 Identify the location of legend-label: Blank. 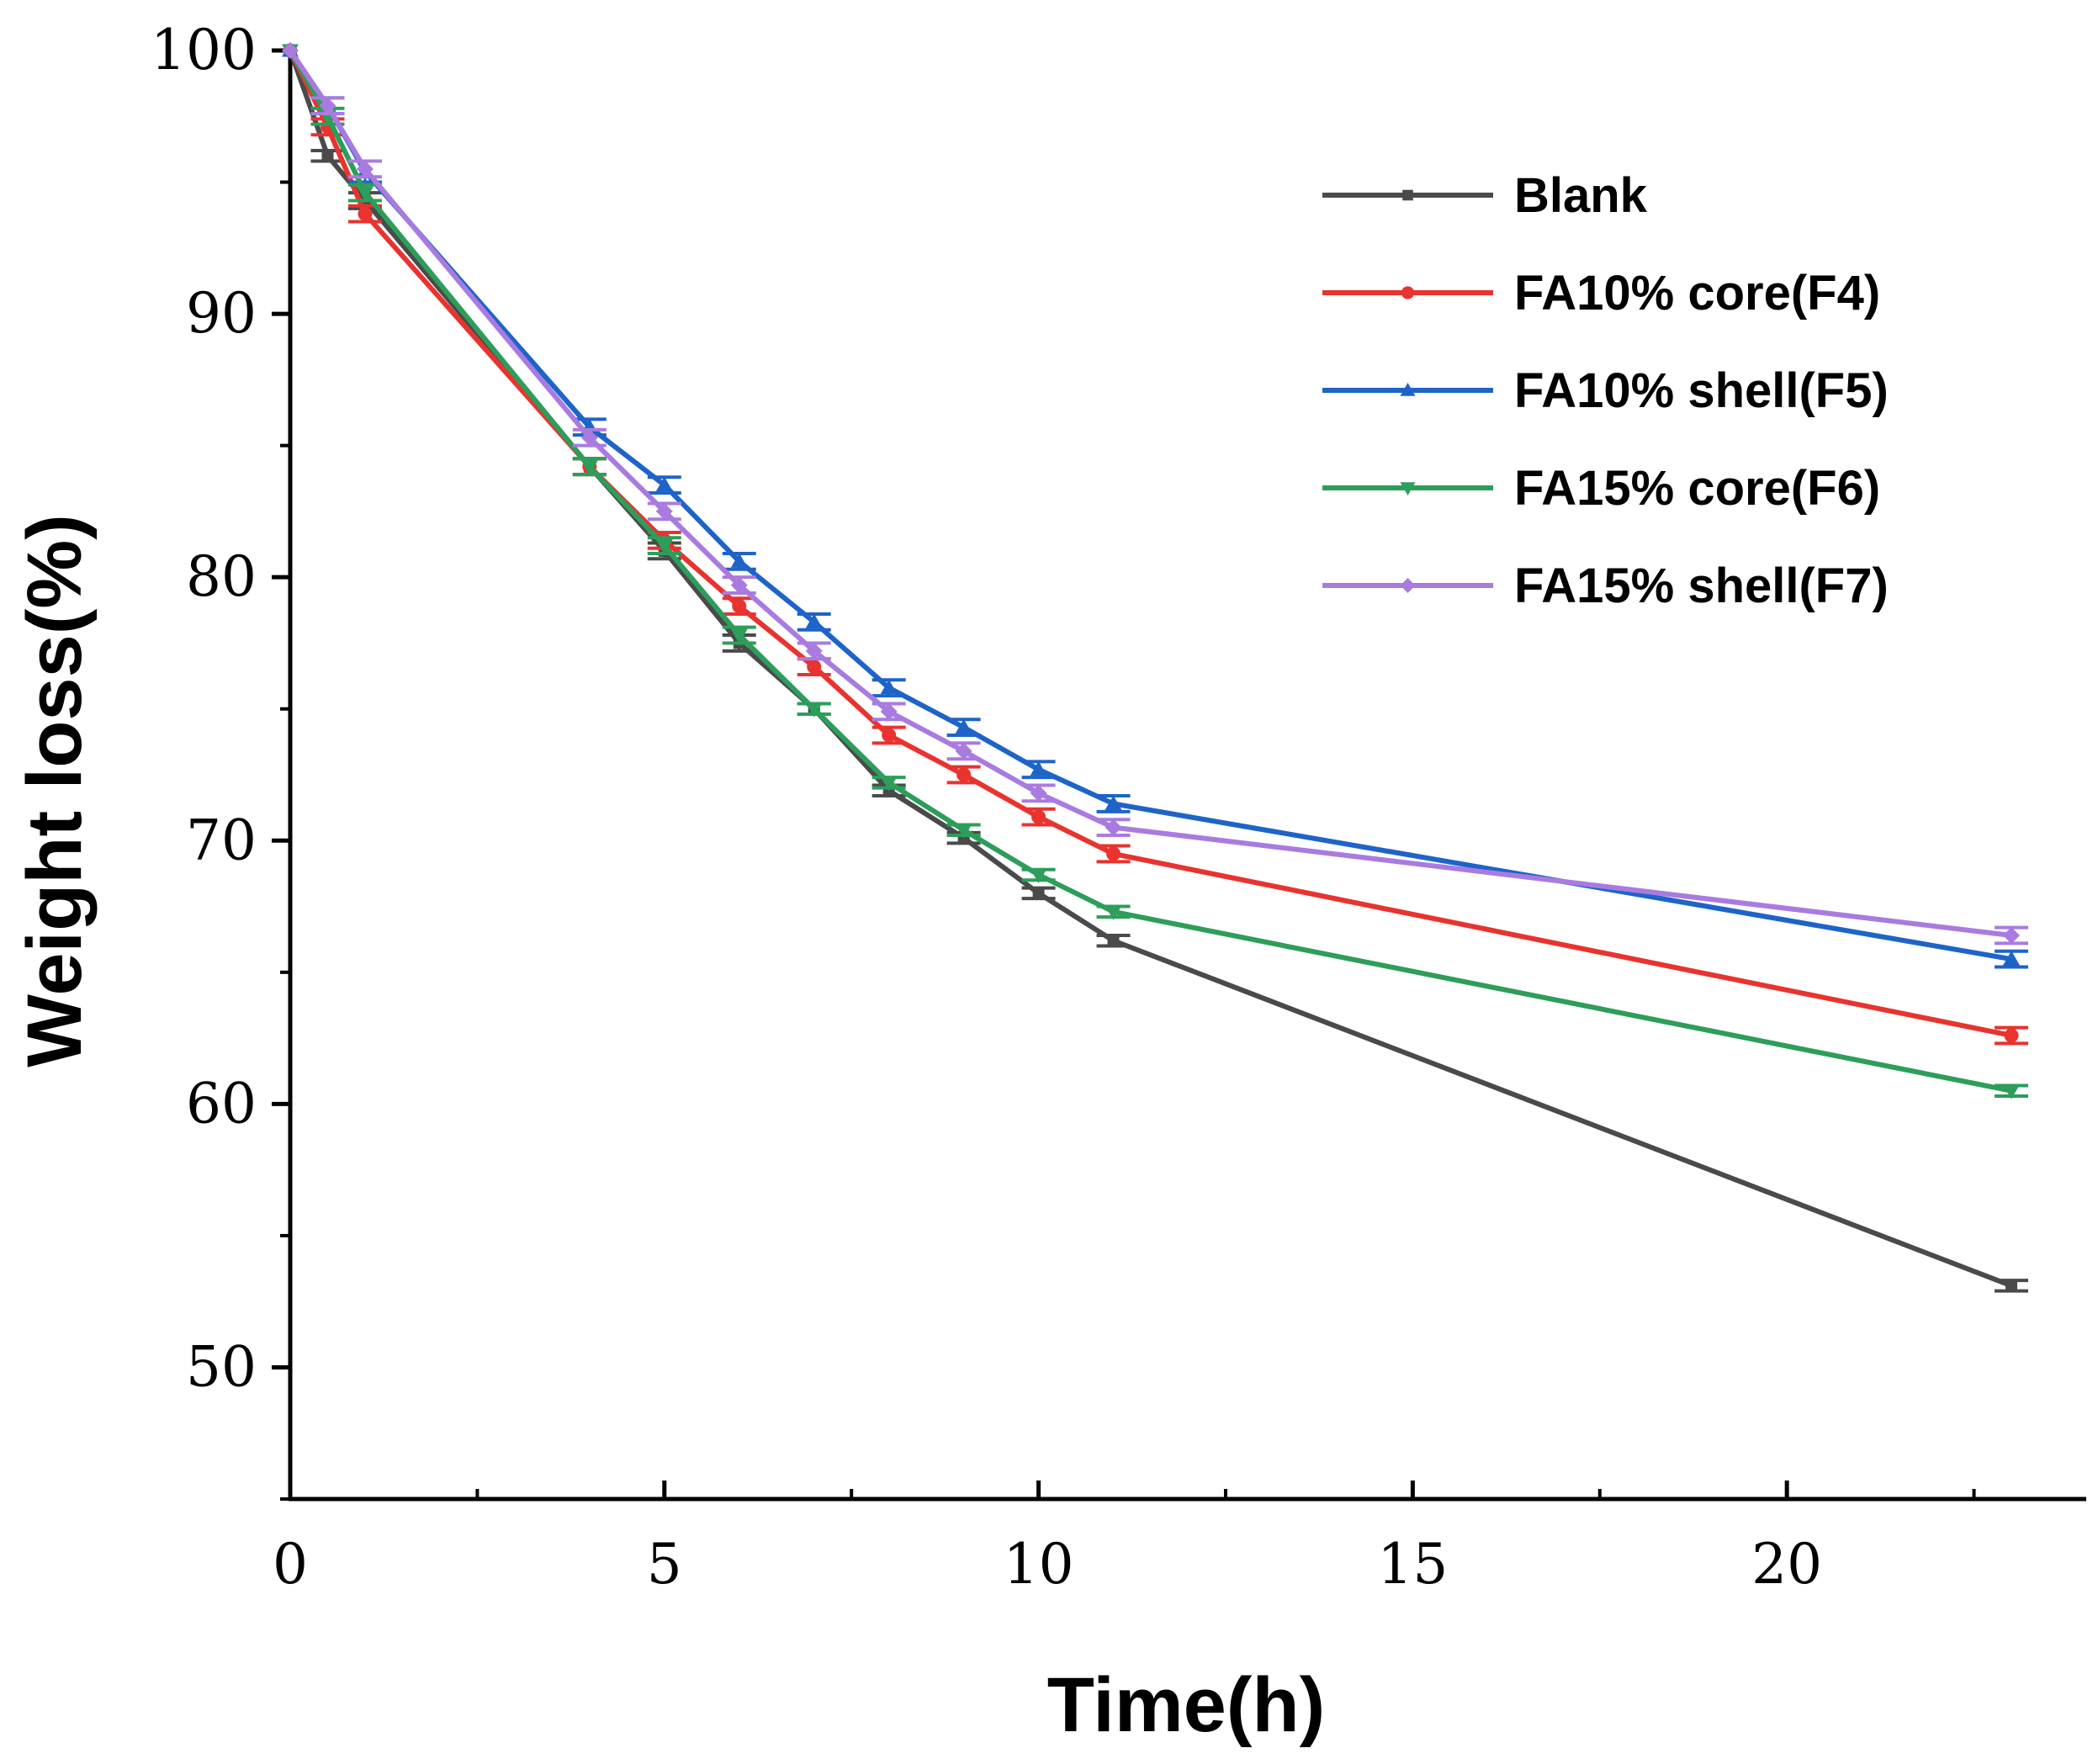
(1581, 195).